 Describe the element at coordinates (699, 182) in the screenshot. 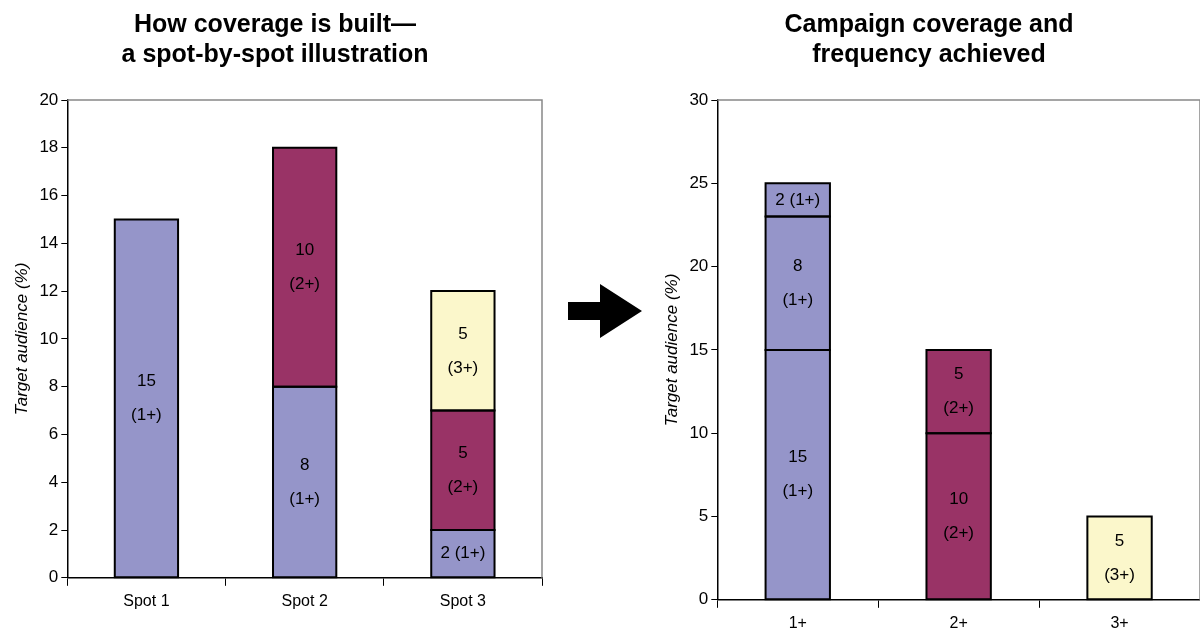

I see `y-tick-label: 25` at that location.